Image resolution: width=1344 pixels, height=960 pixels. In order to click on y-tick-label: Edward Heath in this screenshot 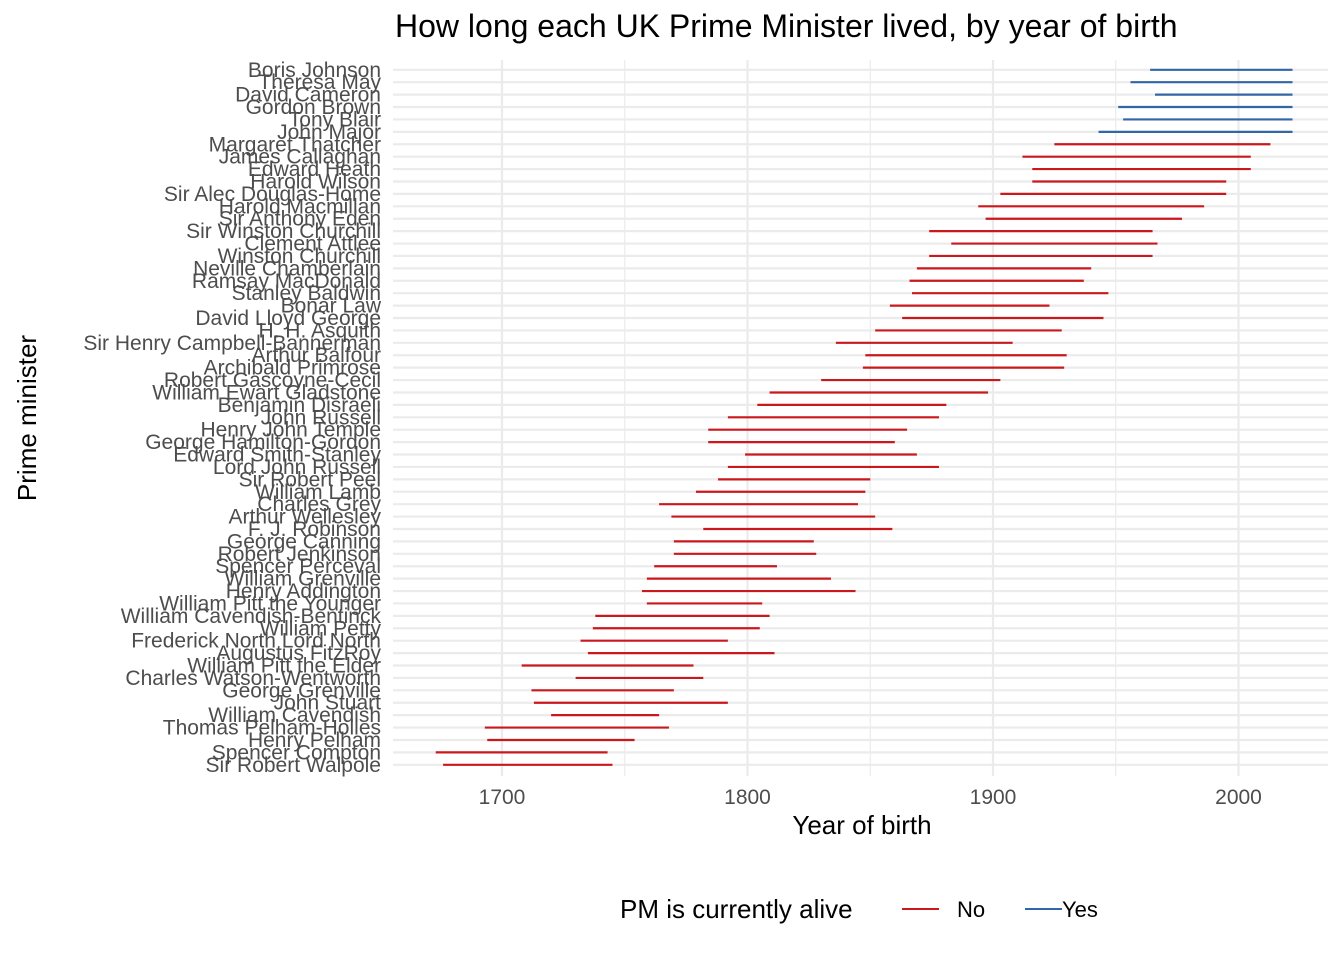, I will do `click(314, 169)`.